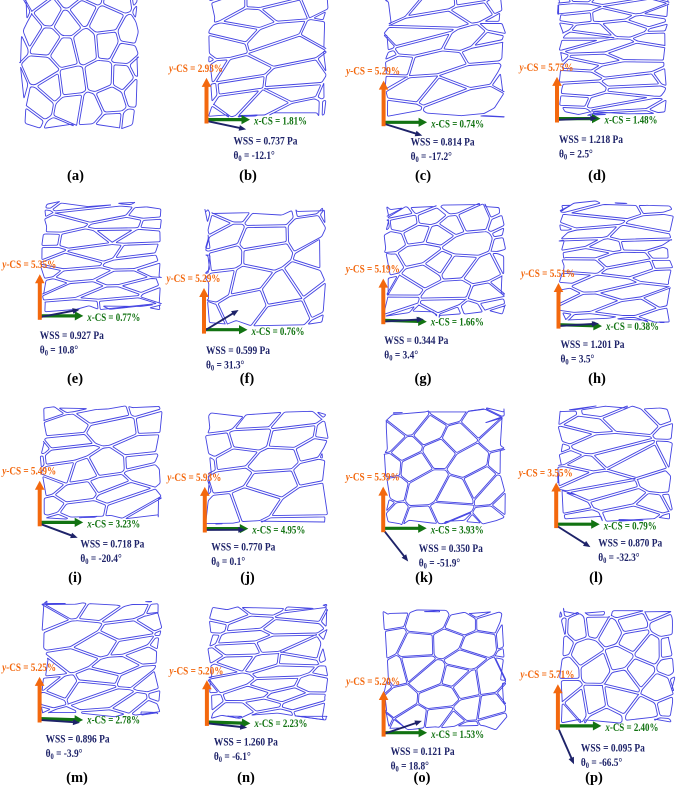 The height and width of the screenshot is (789, 677). What do you see at coordinates (232, 757) in the screenshot?
I see `svg-text: θ0 = -6.1°` at bounding box center [232, 757].